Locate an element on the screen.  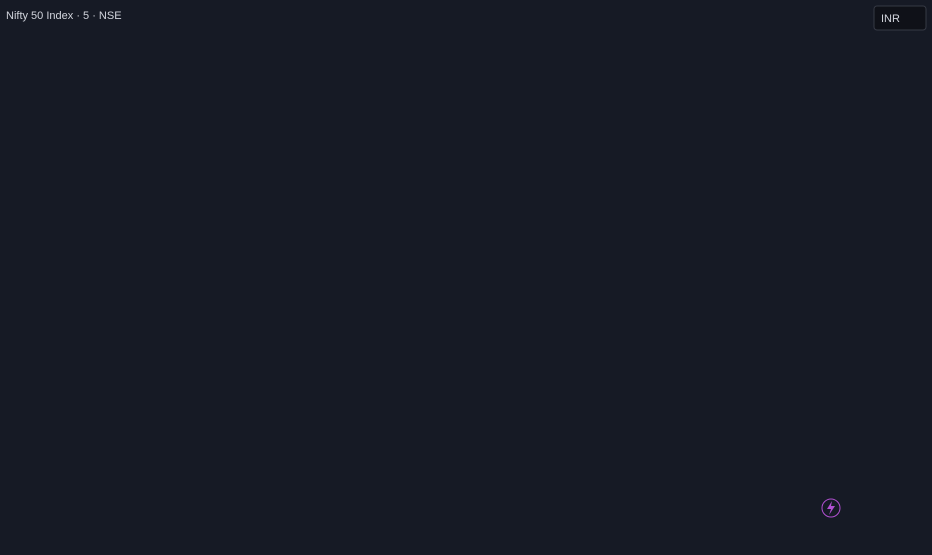
chart-title: Nifty 50 Index · 5 · NSE is located at coordinates (64, 16).